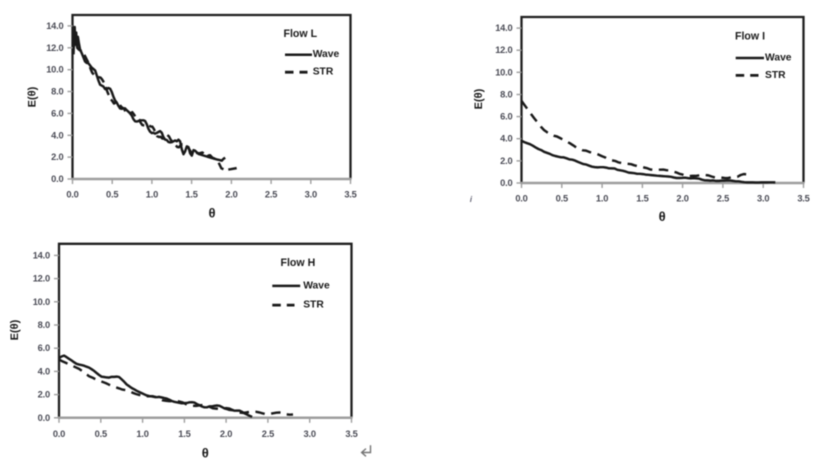  What do you see at coordinates (298, 263) in the screenshot?
I see `svg-text: Flow H` at bounding box center [298, 263].